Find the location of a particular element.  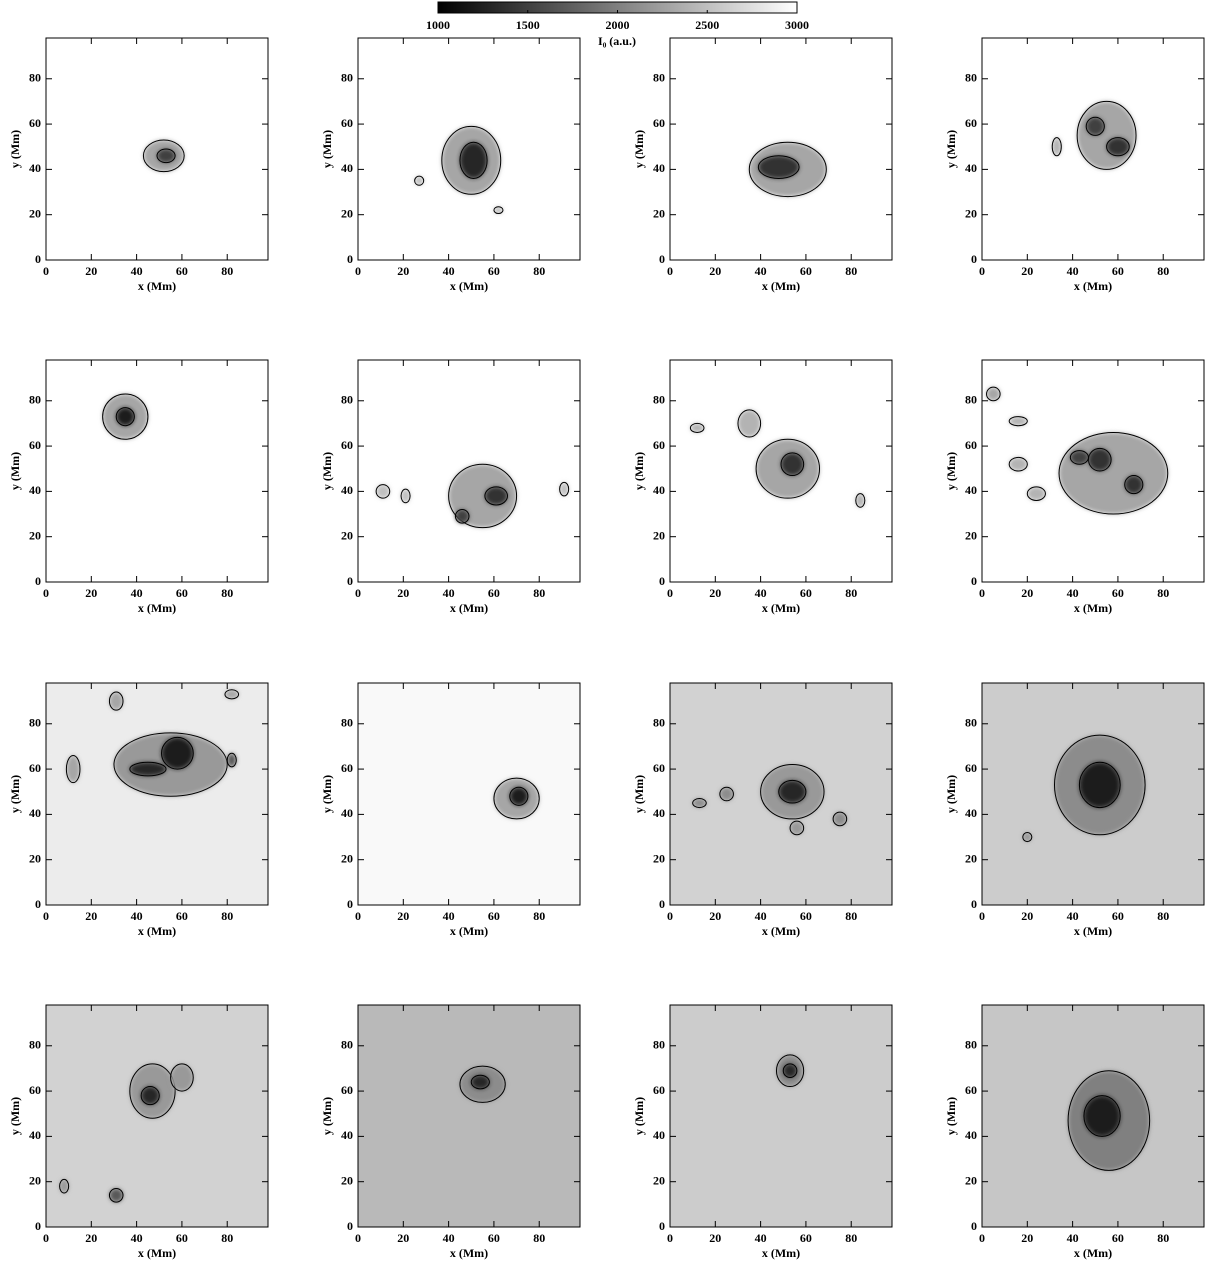

colorbar-tick-label: 2000 is located at coordinates (618, 25).